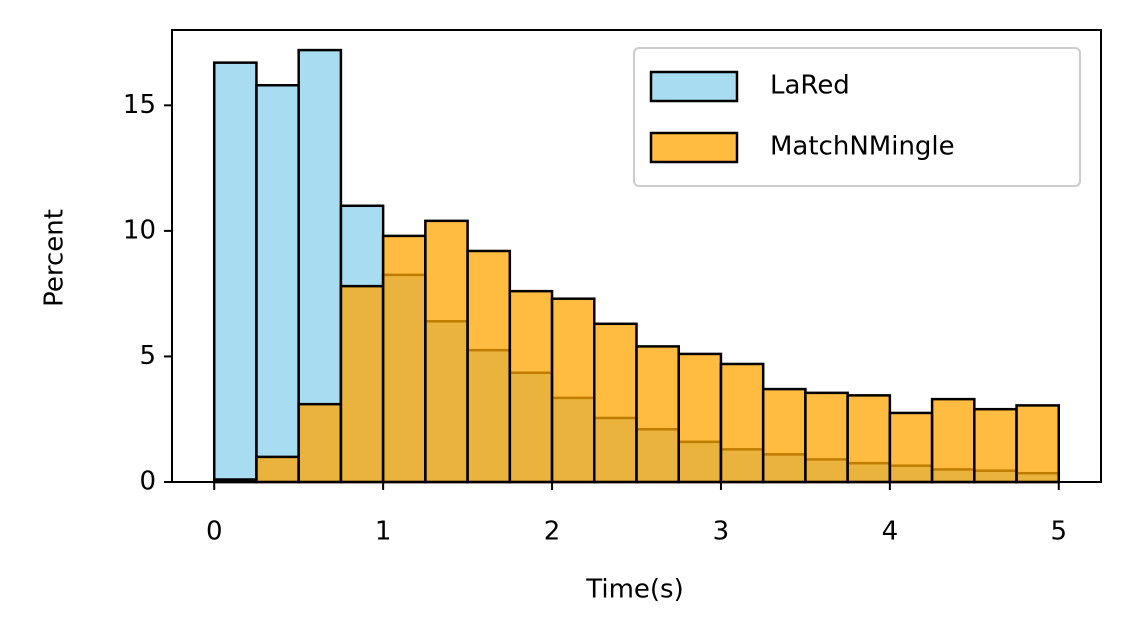 The height and width of the screenshot is (642, 1130). Describe the element at coordinates (55, 258) in the screenshot. I see `y-axis-label: Percent` at that location.